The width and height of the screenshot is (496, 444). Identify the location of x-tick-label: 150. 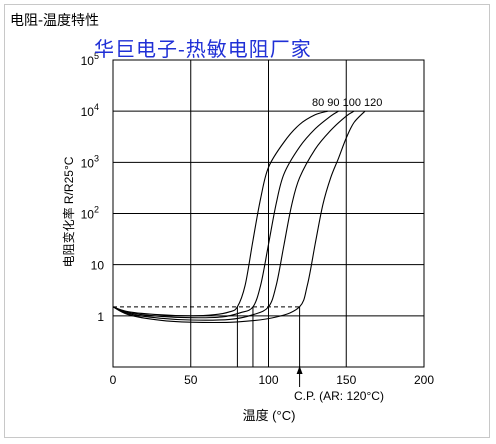
(346, 380).